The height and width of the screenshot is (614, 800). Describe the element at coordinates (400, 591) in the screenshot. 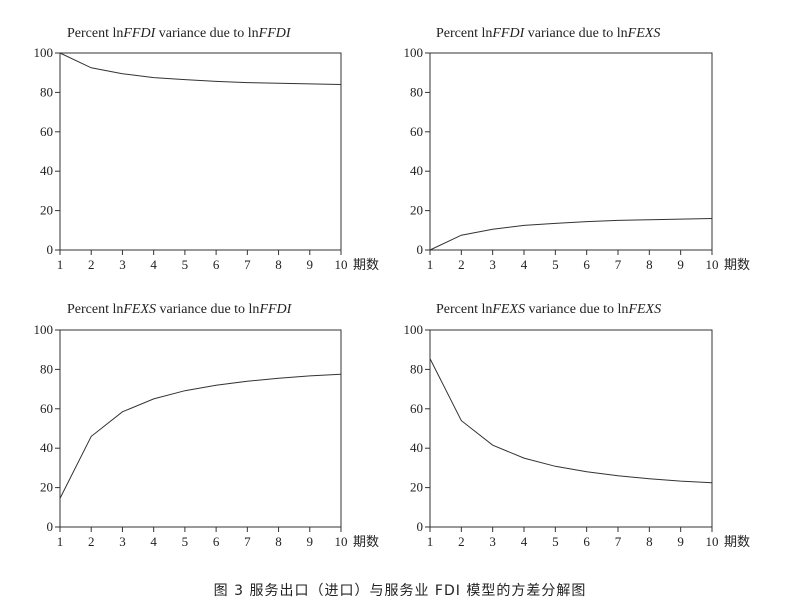

I see `figure-caption: 图 3 服务出口（进口）与服务业 FDI 模型的方差分解图` at that location.